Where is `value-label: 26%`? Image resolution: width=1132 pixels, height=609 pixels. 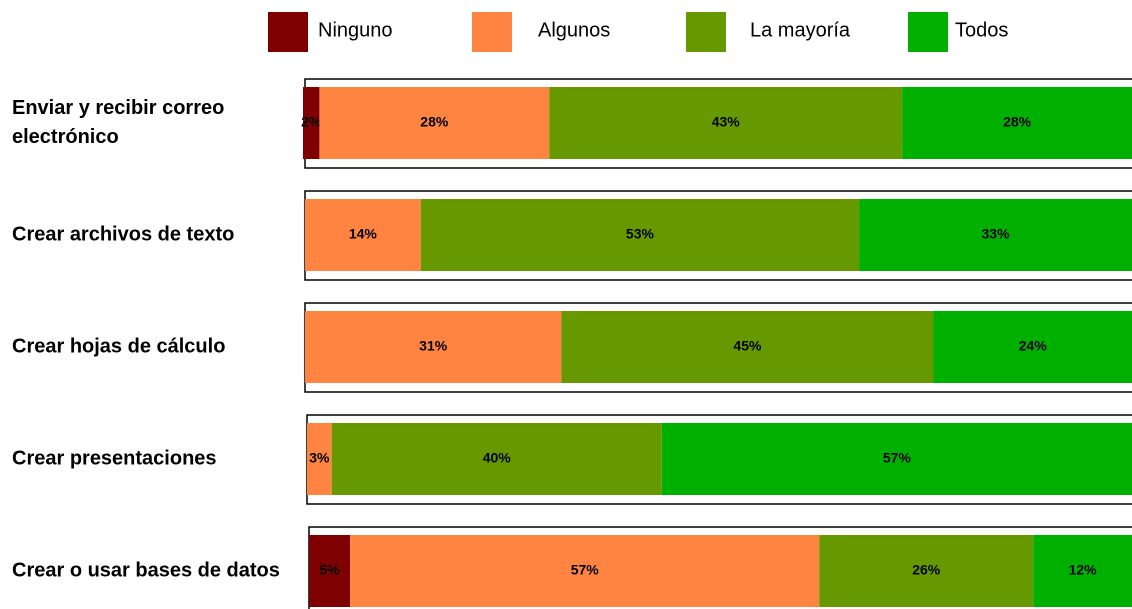 value-label: 26% is located at coordinates (926, 570).